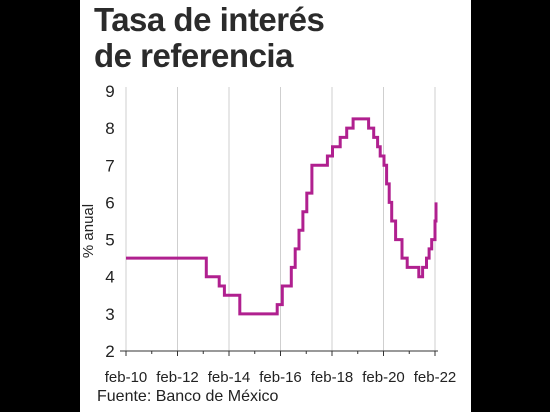 Image resolution: width=550 pixels, height=412 pixels. Describe the element at coordinates (280, 377) in the screenshot. I see `x-tick-label: feb-16` at that location.